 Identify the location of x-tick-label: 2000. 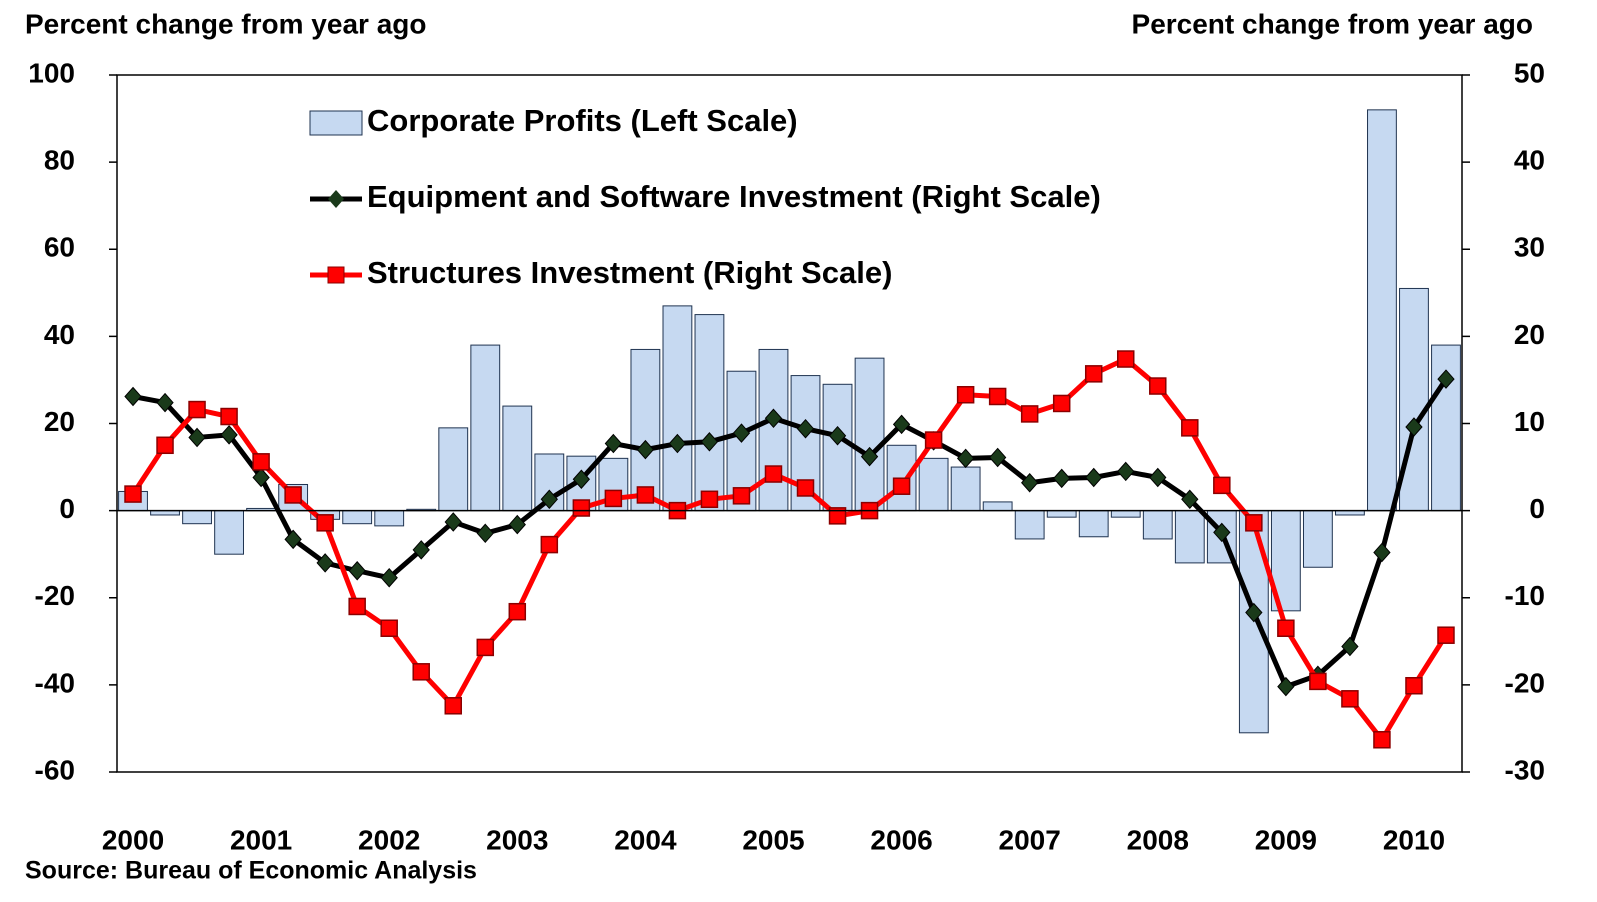
(133, 839).